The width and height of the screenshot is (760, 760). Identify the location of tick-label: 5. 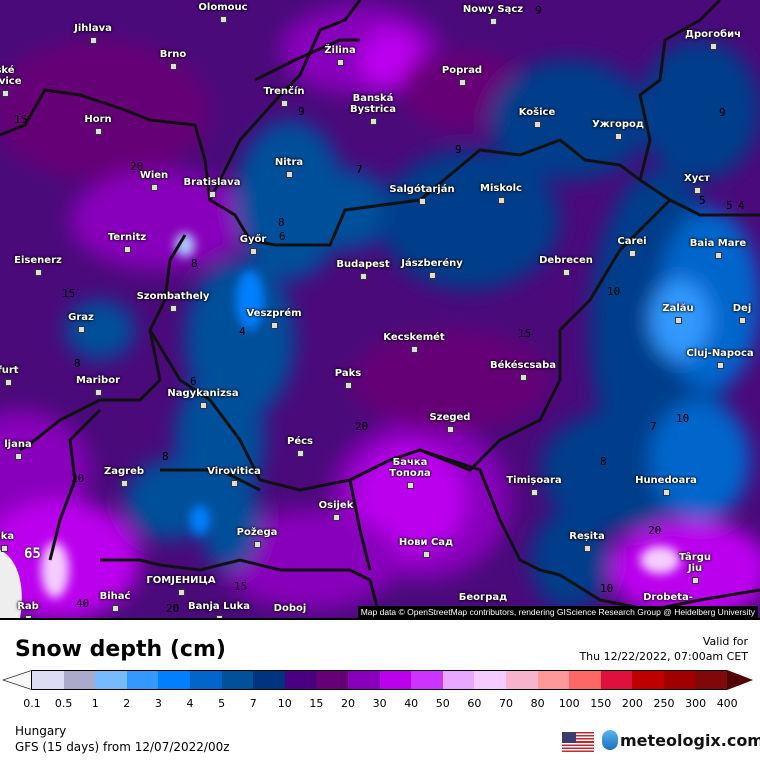
(222, 703).